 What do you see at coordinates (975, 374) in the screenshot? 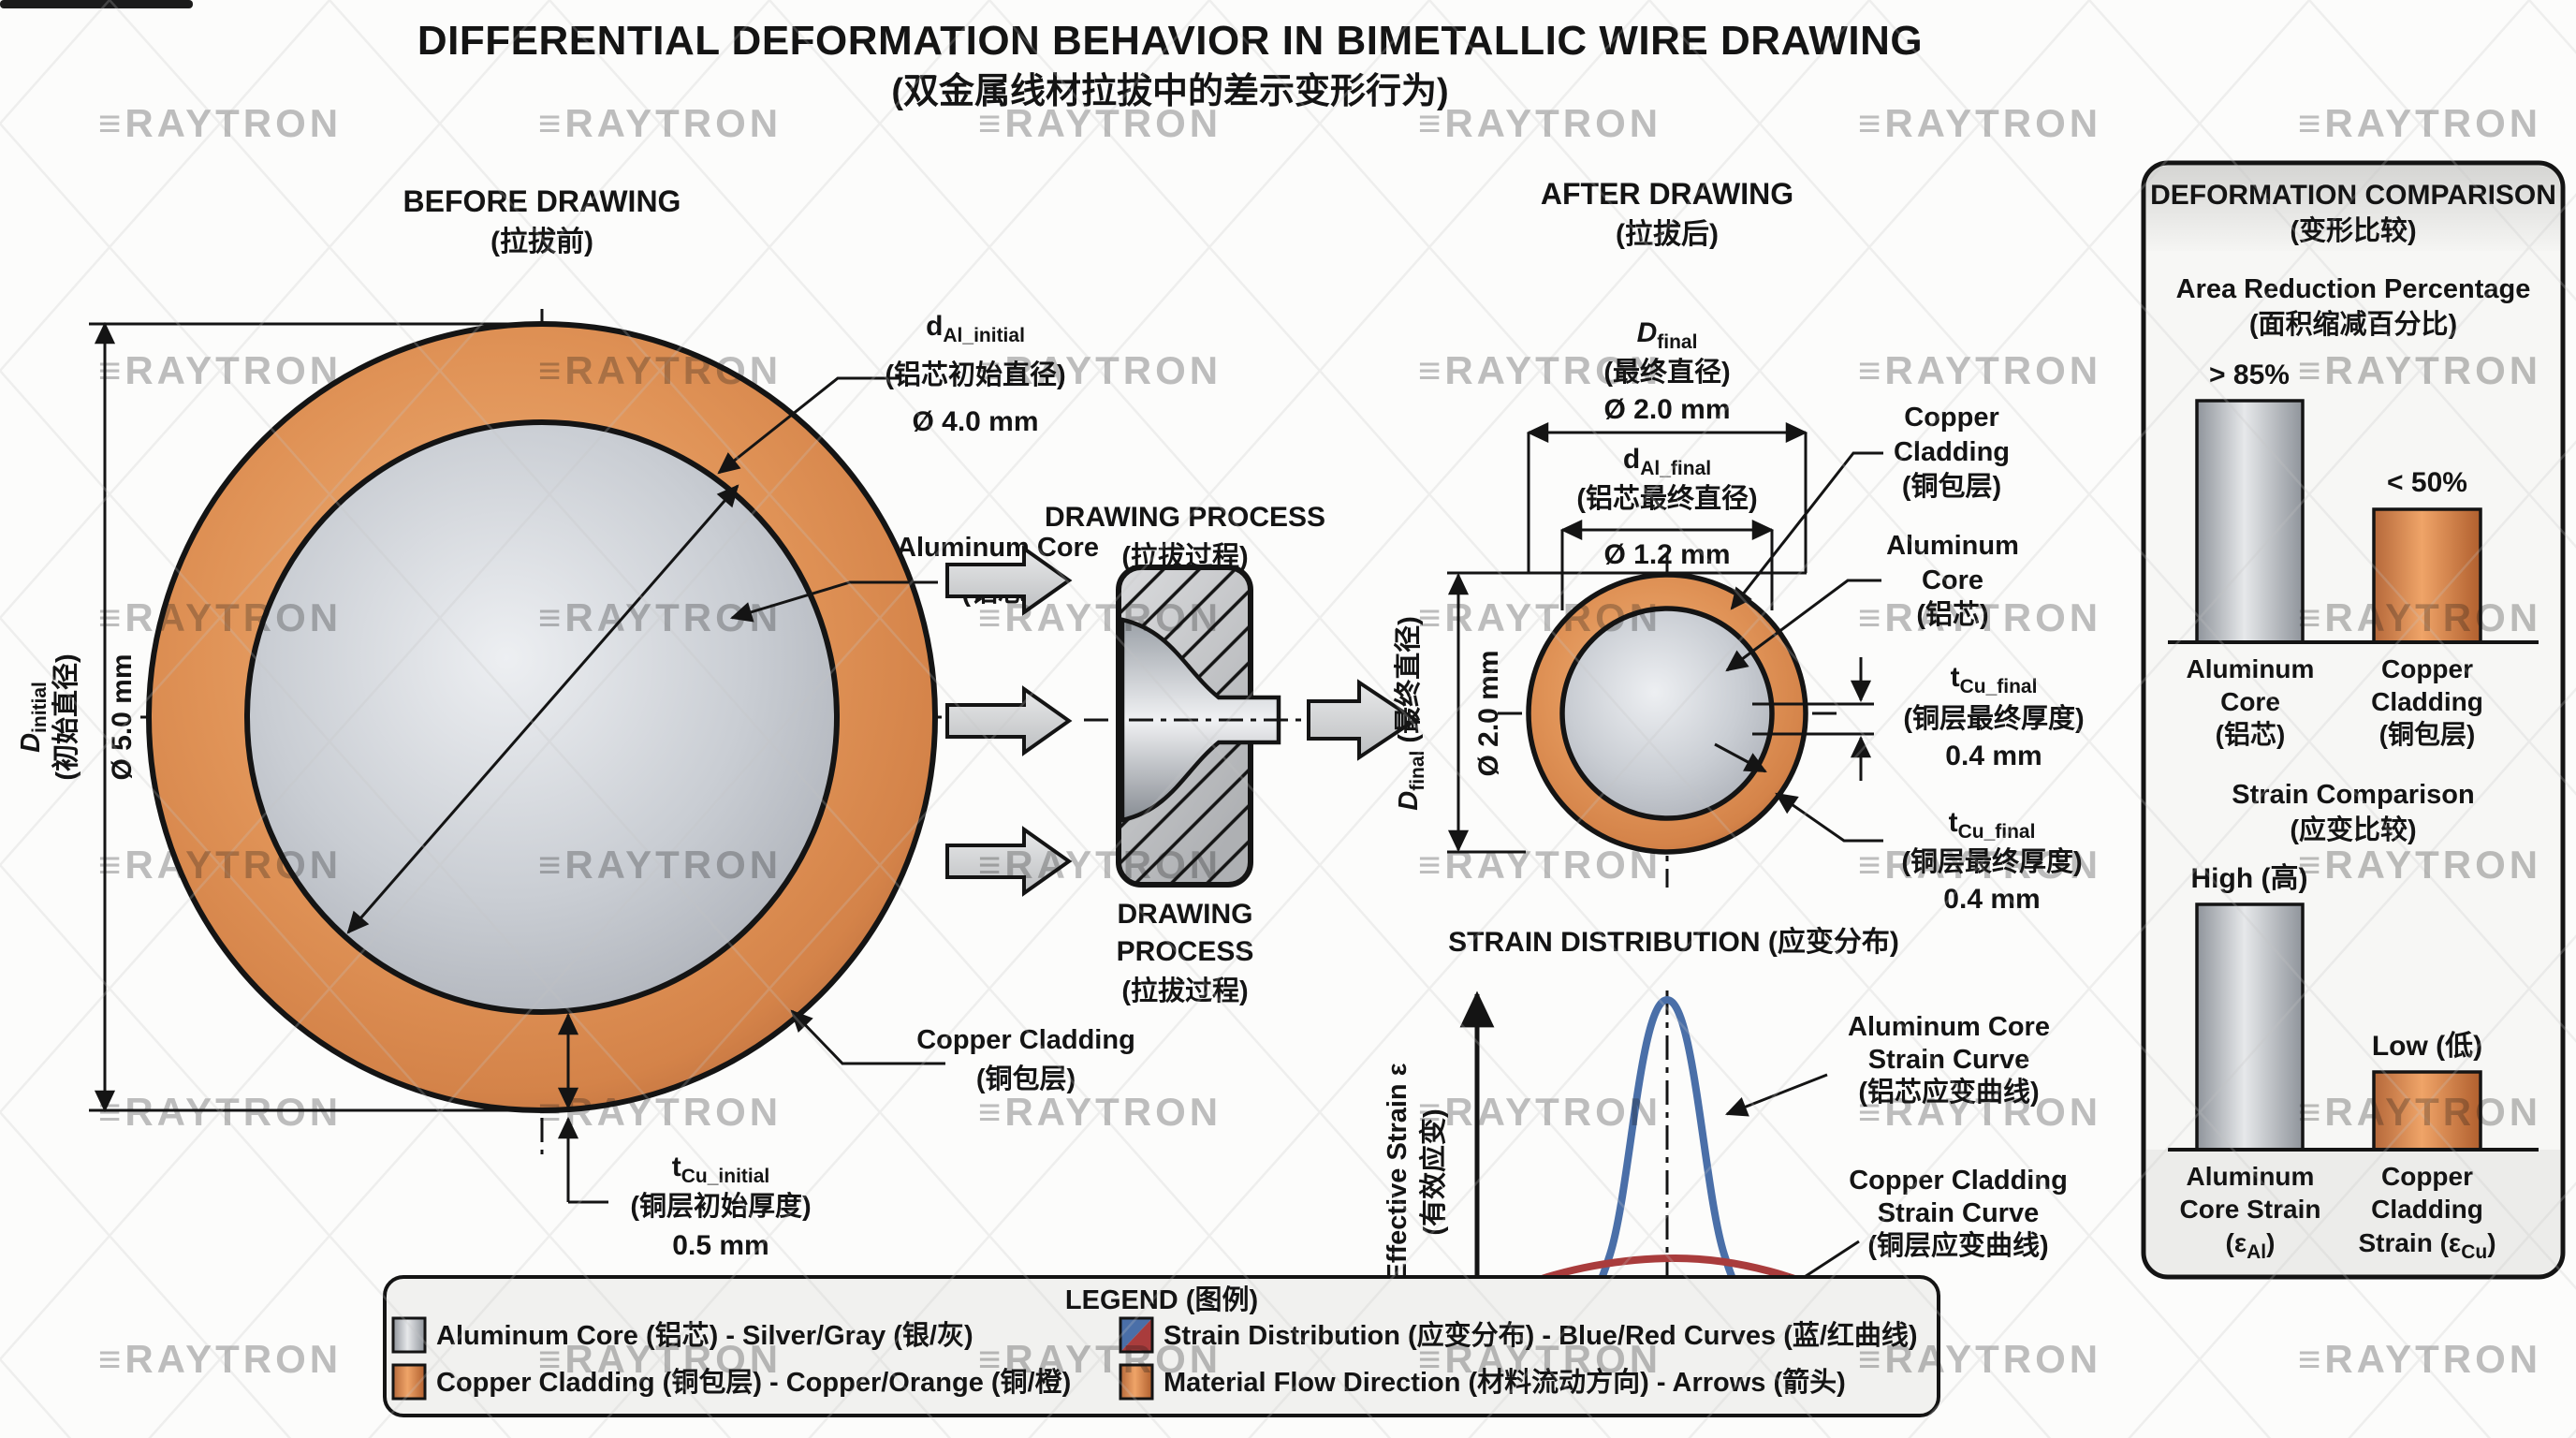
I see `svg-text: (铝芯初始直径)` at bounding box center [975, 374].